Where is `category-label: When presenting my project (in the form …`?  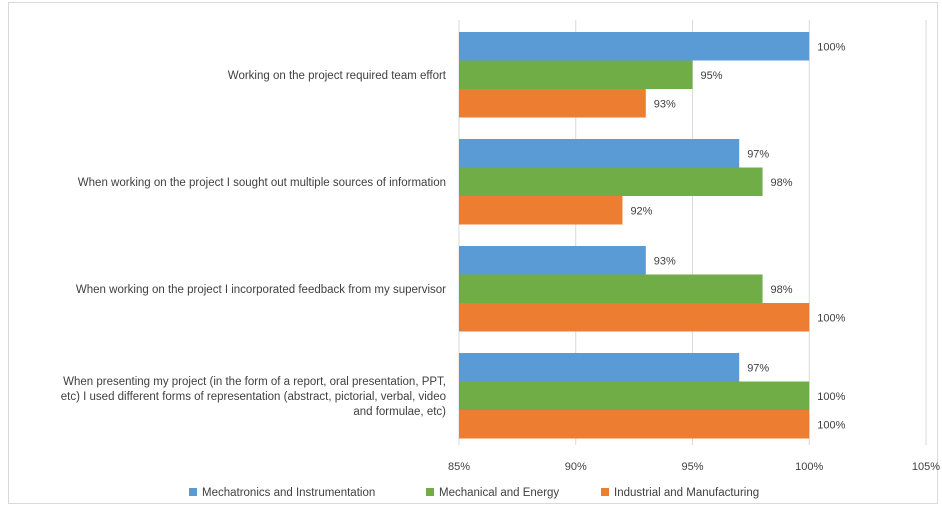
category-label: When presenting my project (in the form … is located at coordinates (254, 382).